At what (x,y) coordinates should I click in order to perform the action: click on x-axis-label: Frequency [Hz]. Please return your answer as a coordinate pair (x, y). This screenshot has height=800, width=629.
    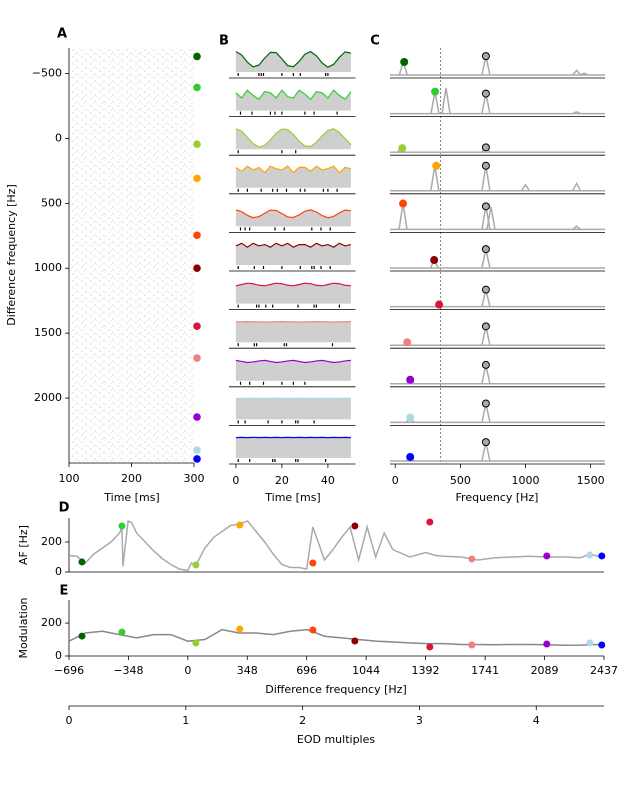
    Looking at the image, I should click on (497, 497).